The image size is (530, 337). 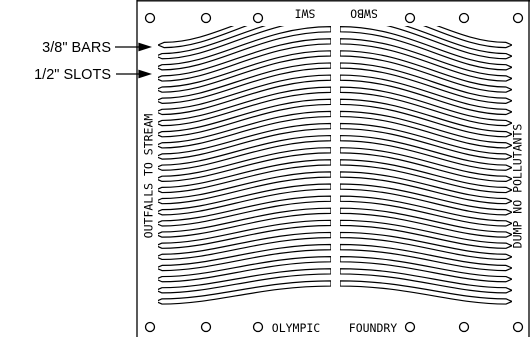 What do you see at coordinates (76, 48) in the screenshot?
I see `bars-callout: 3/8" BARS` at bounding box center [76, 48].